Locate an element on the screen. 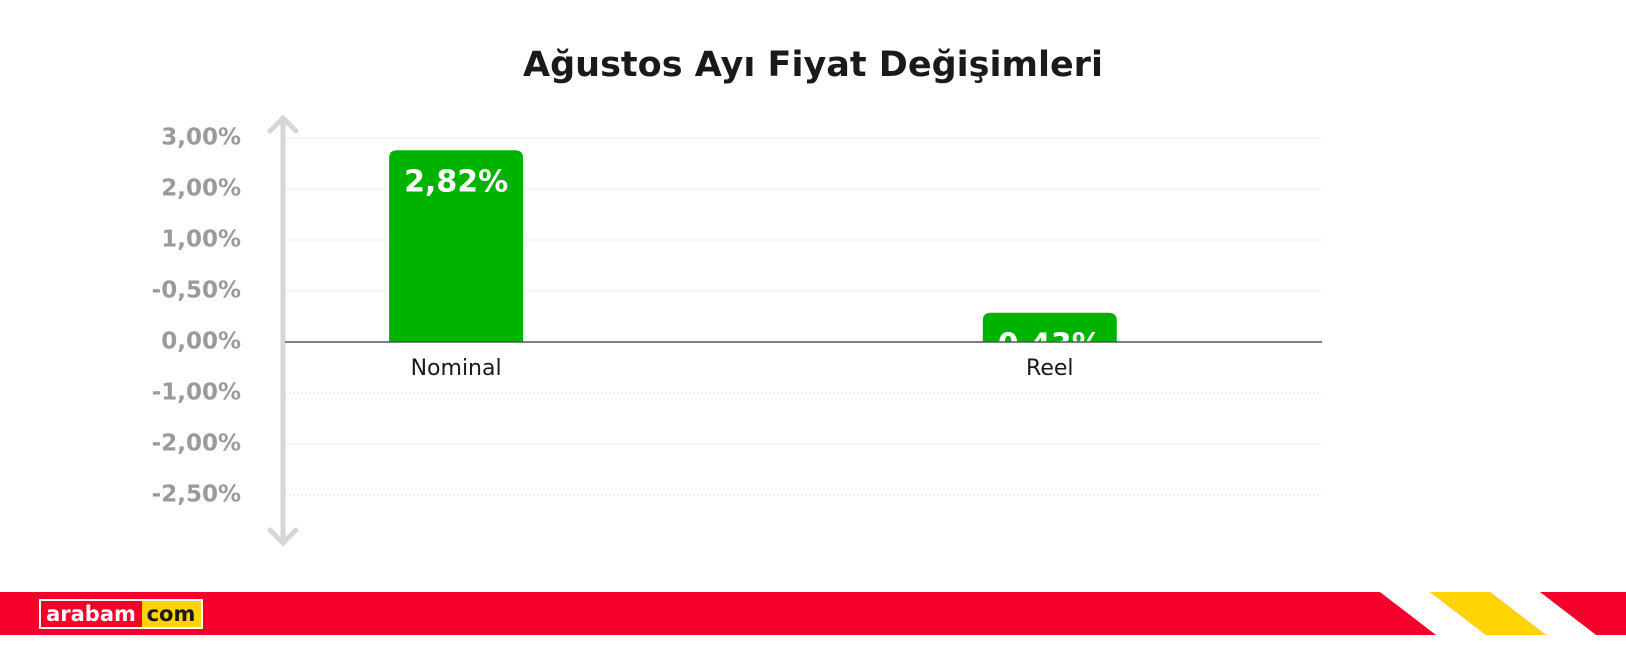  logo: arabam is located at coordinates (91, 614).